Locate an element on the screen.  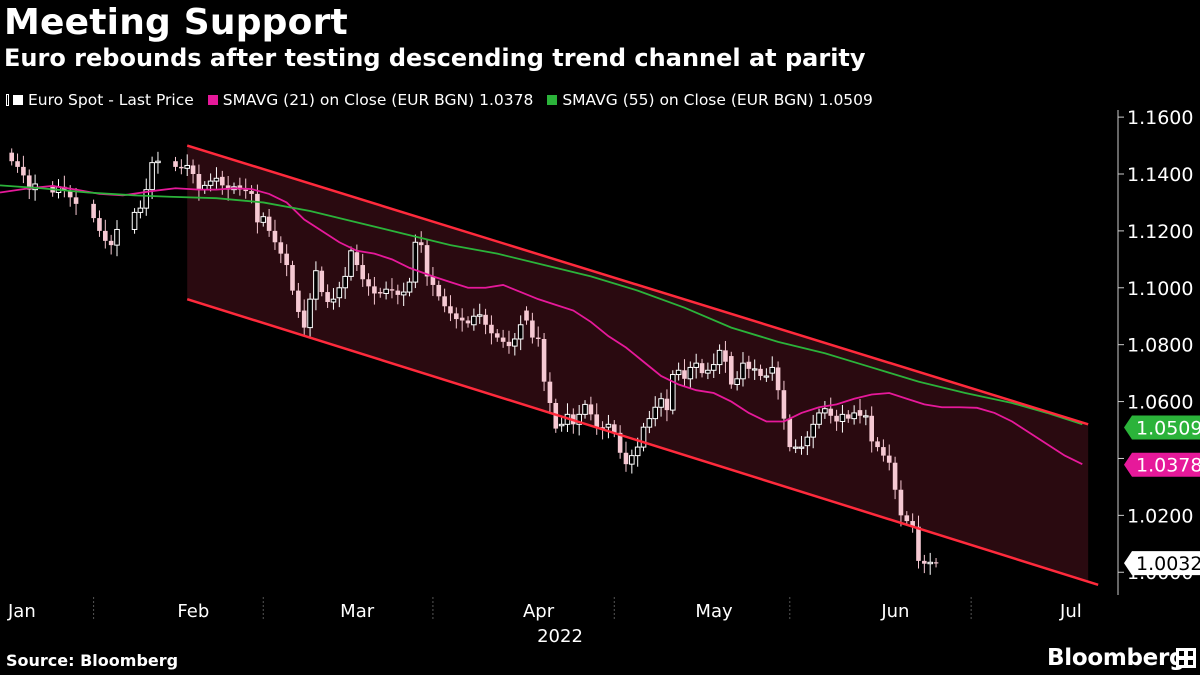
value-tag: 1.0378 is located at coordinates (1162, 464).